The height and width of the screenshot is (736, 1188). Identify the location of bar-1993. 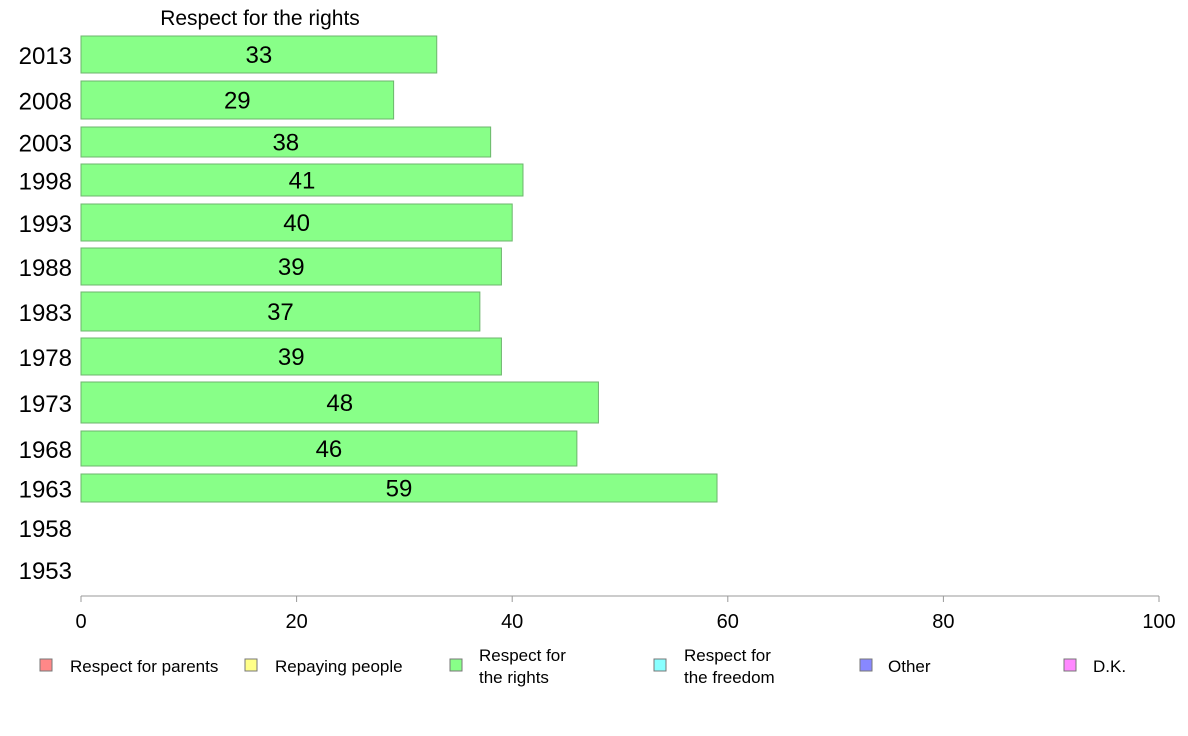
(296, 222).